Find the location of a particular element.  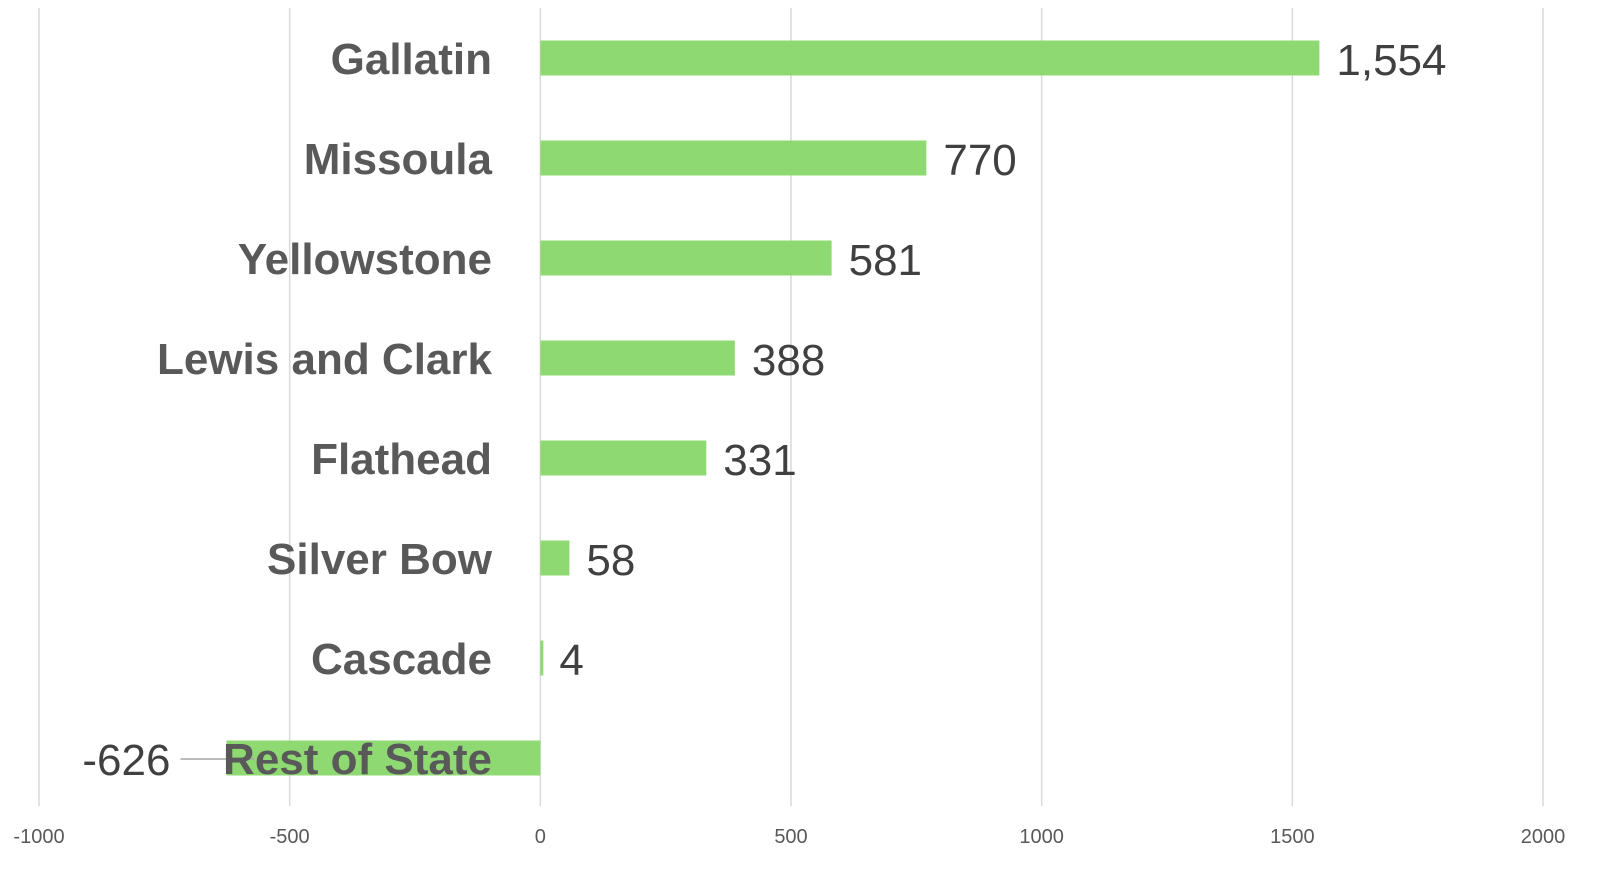

bar-missoula is located at coordinates (733, 158).